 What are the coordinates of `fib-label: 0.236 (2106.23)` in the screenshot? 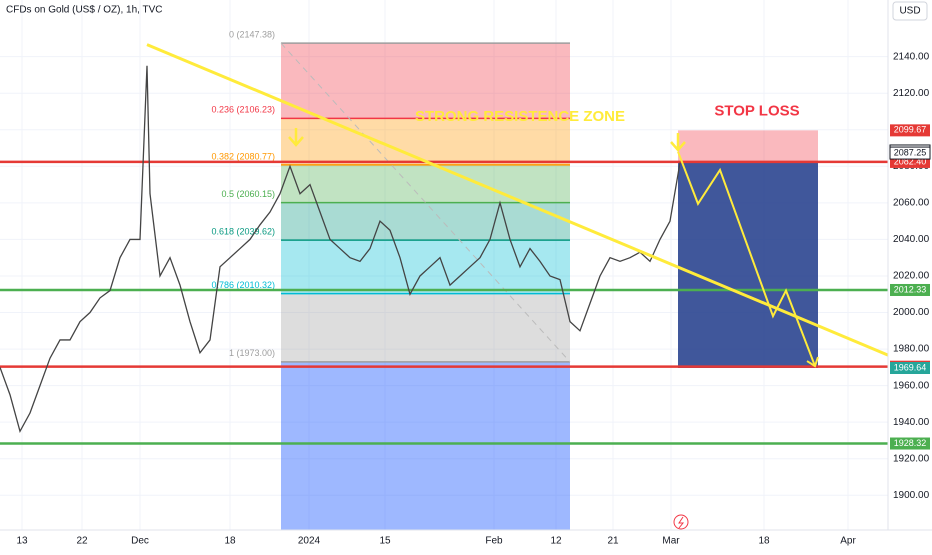 It's located at (243, 110).